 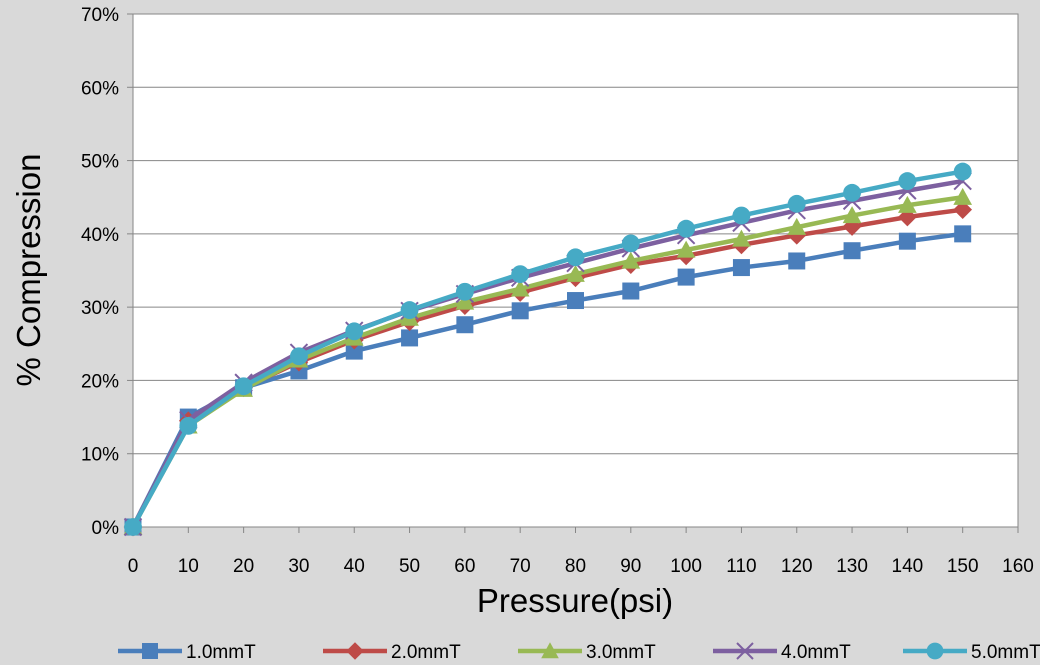 What do you see at coordinates (100, 308) in the screenshot?
I see `y-tick-label: 30%` at bounding box center [100, 308].